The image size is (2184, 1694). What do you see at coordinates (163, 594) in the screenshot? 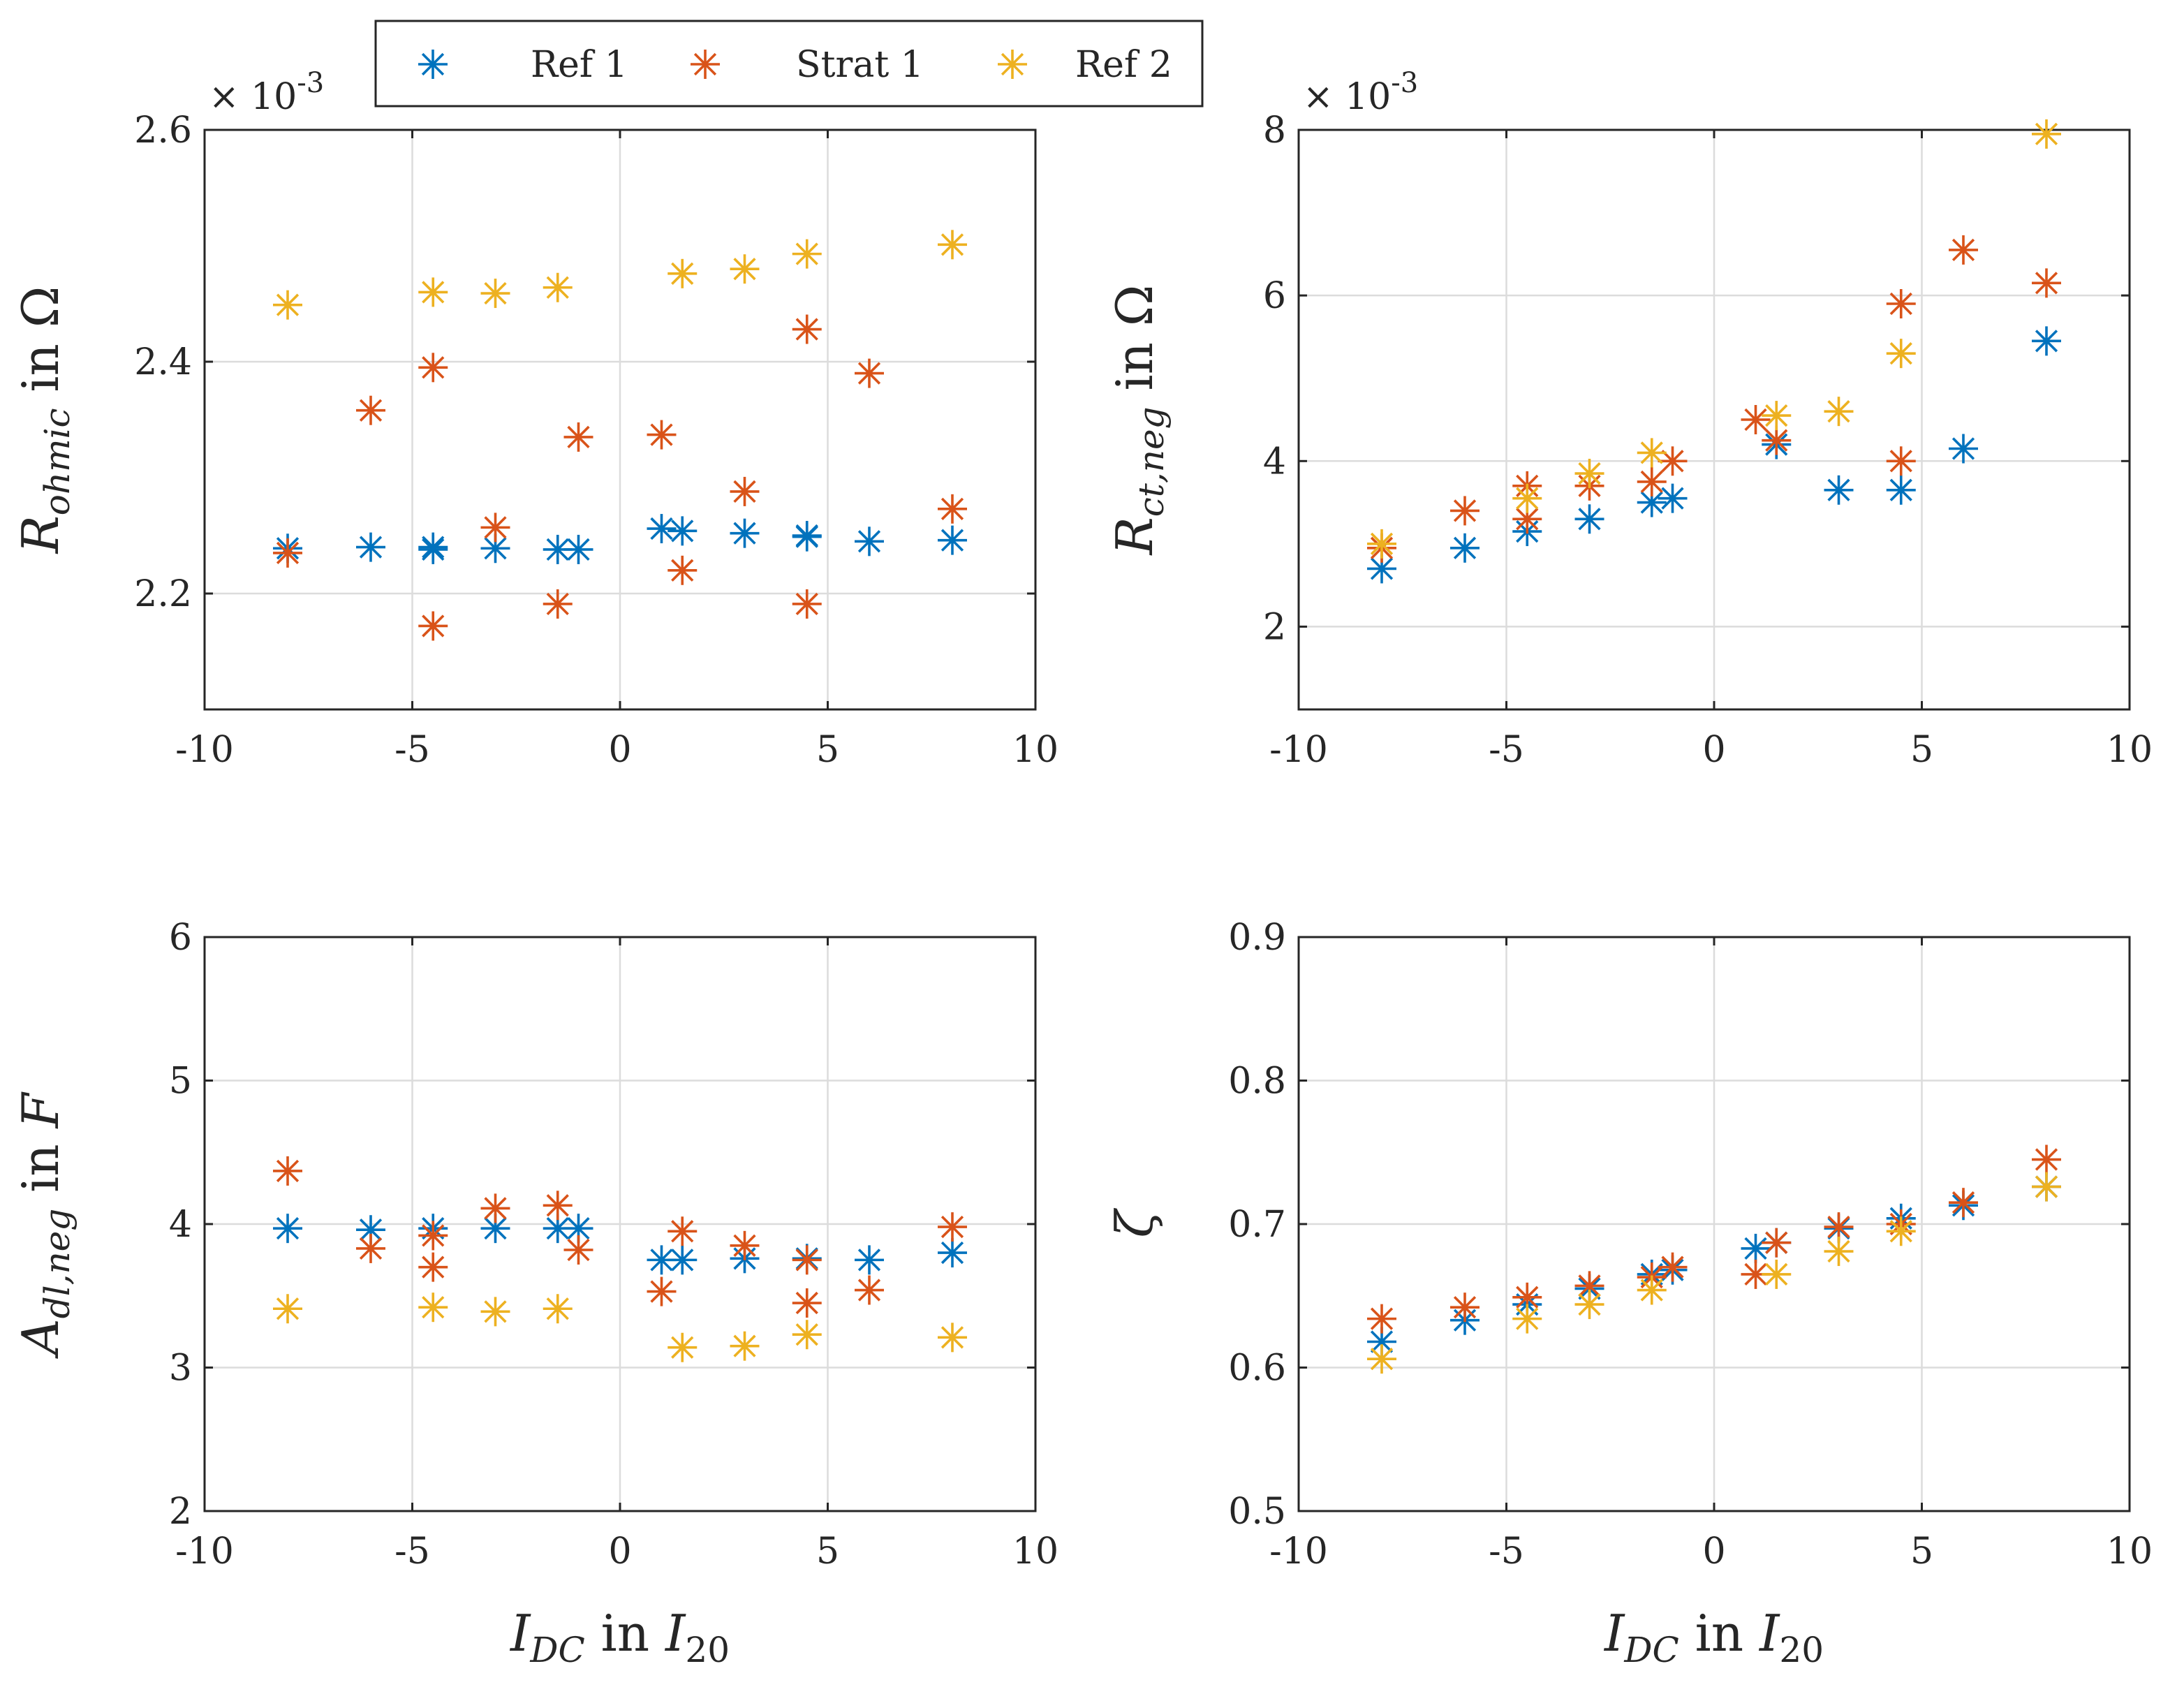
I see `y-tick-label: 2.2` at bounding box center [163, 594].